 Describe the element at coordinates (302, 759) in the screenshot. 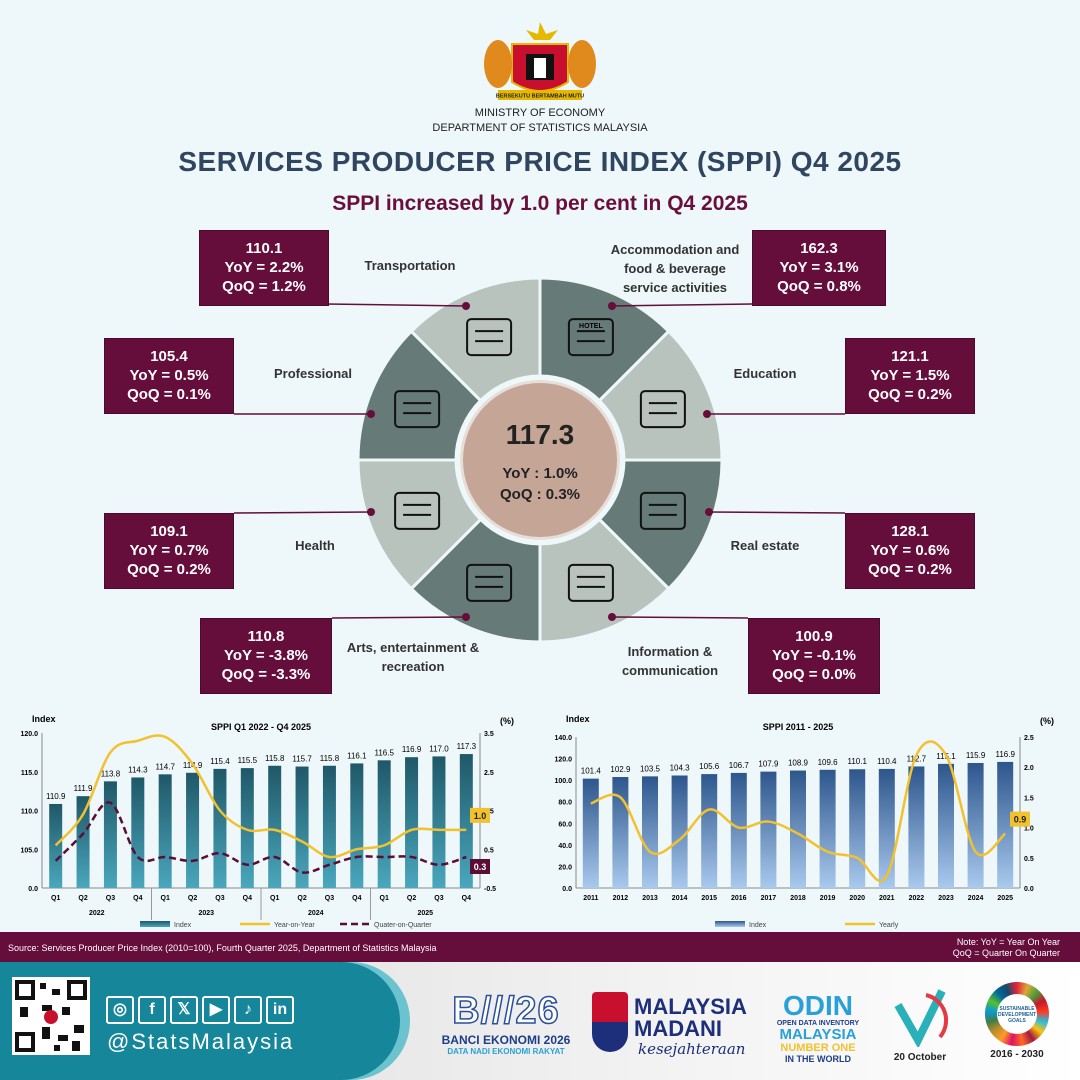

I see `bar-value-label: 115.7` at that location.